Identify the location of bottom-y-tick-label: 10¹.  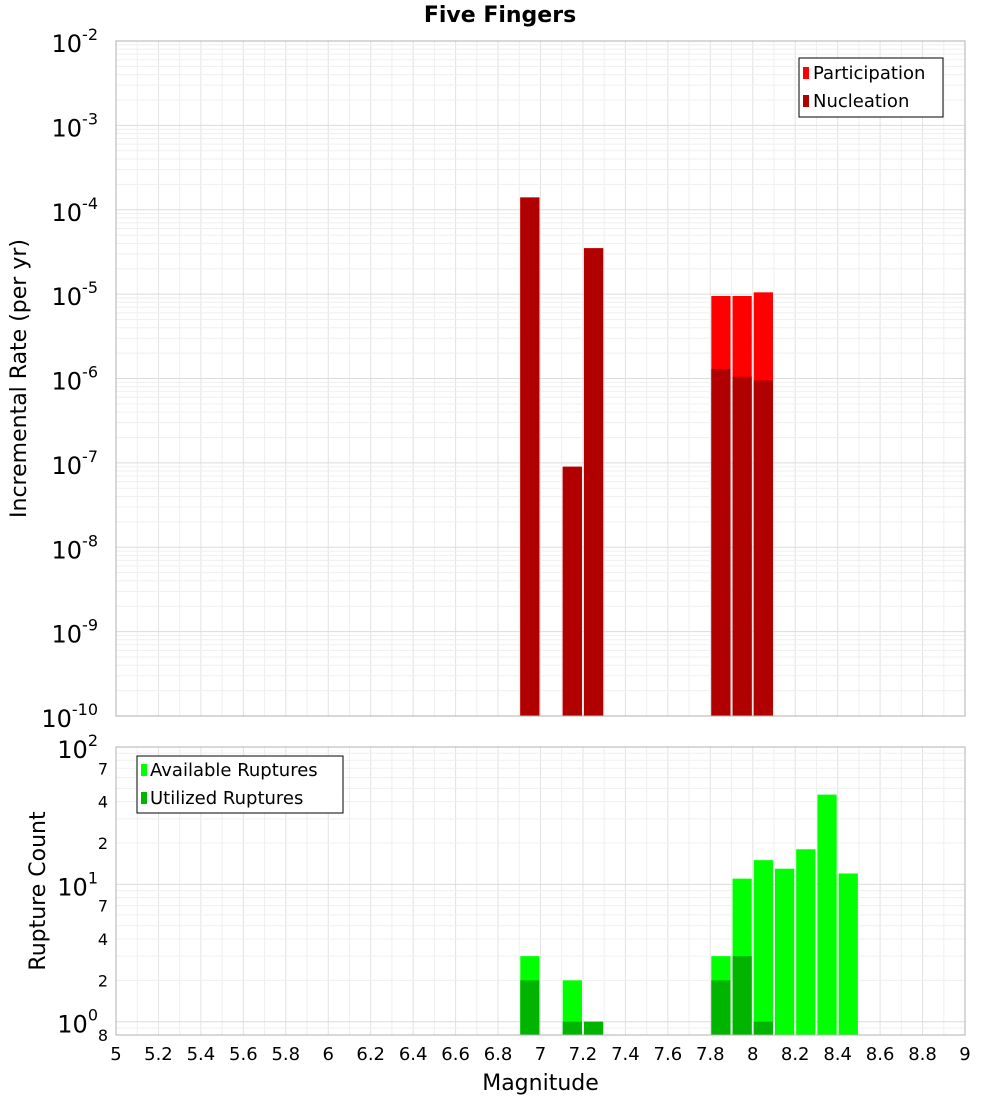
(77, 884).